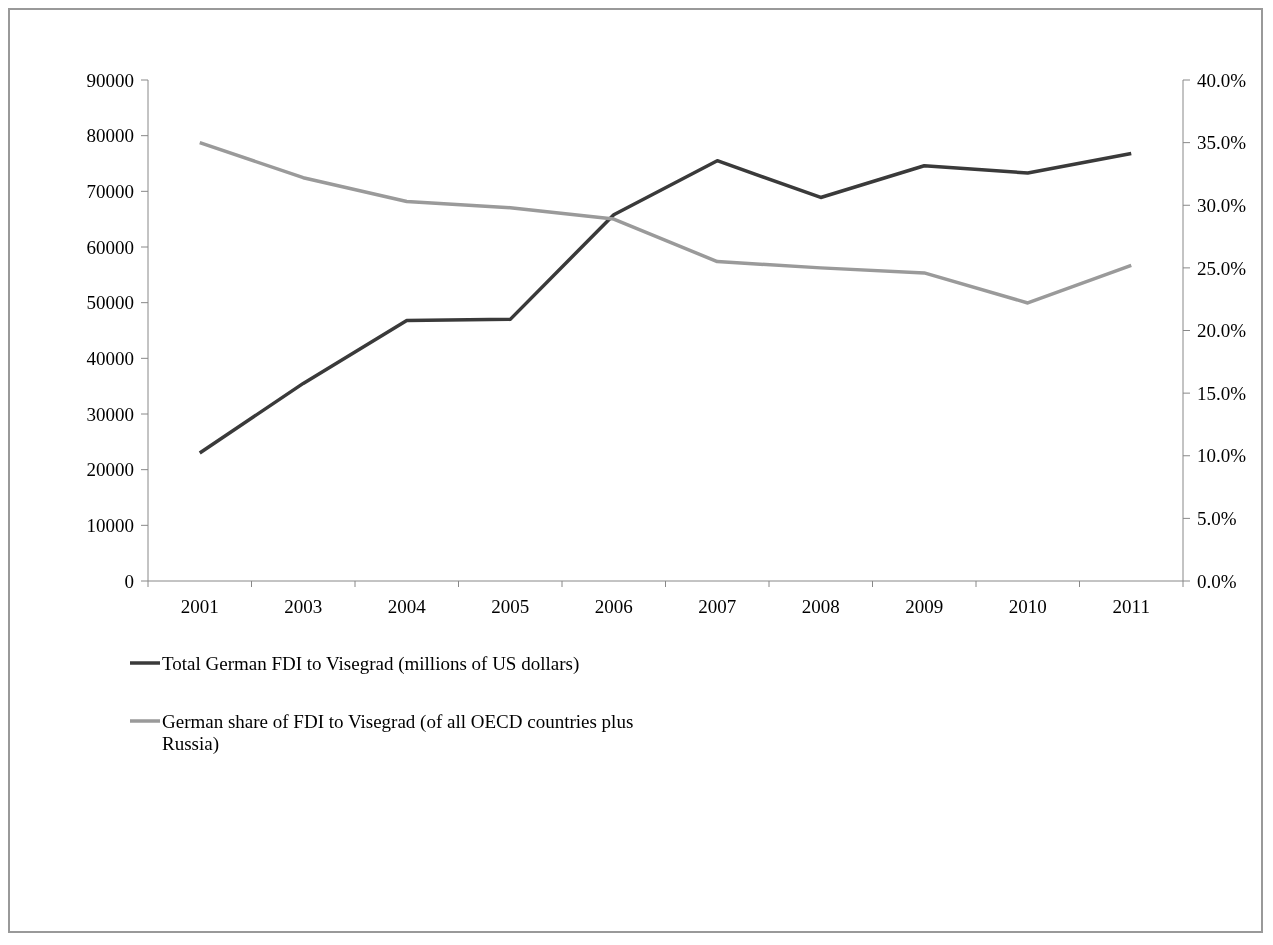 The width and height of the screenshot is (1273, 945). What do you see at coordinates (1222, 456) in the screenshot?
I see `y2-tick-label: 10.0%` at bounding box center [1222, 456].